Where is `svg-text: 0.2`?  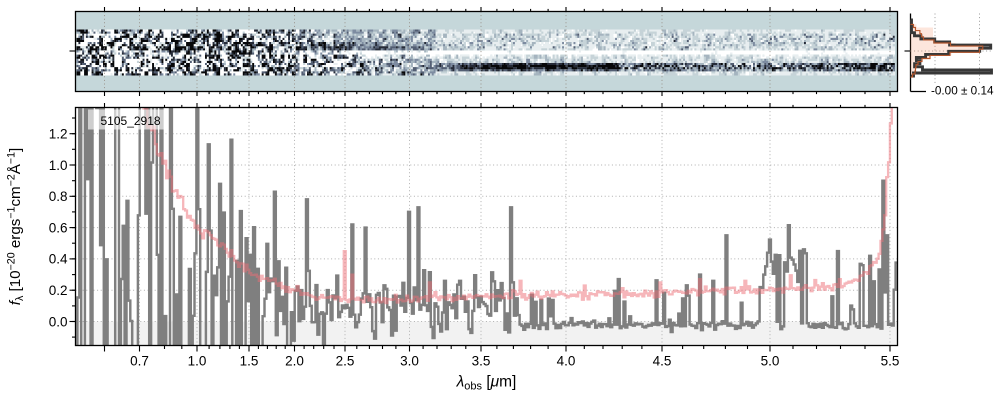
svg-text: 0.2 is located at coordinates (58, 290).